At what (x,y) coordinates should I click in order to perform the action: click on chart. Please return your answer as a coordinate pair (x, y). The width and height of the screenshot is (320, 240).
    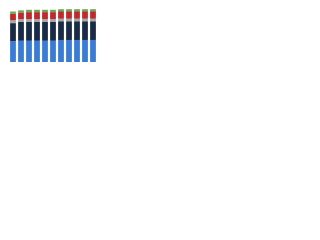
    Looking at the image, I should click on (53, 35).